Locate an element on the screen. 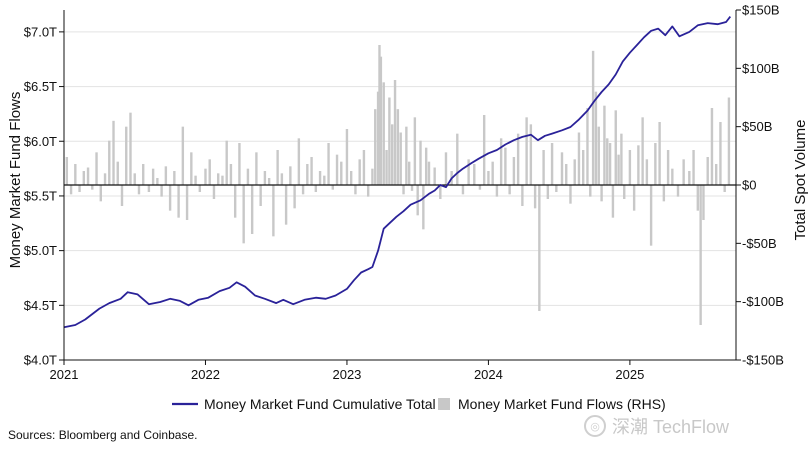 The image size is (810, 450). left-tick-label: $5.5T is located at coordinates (40, 195).